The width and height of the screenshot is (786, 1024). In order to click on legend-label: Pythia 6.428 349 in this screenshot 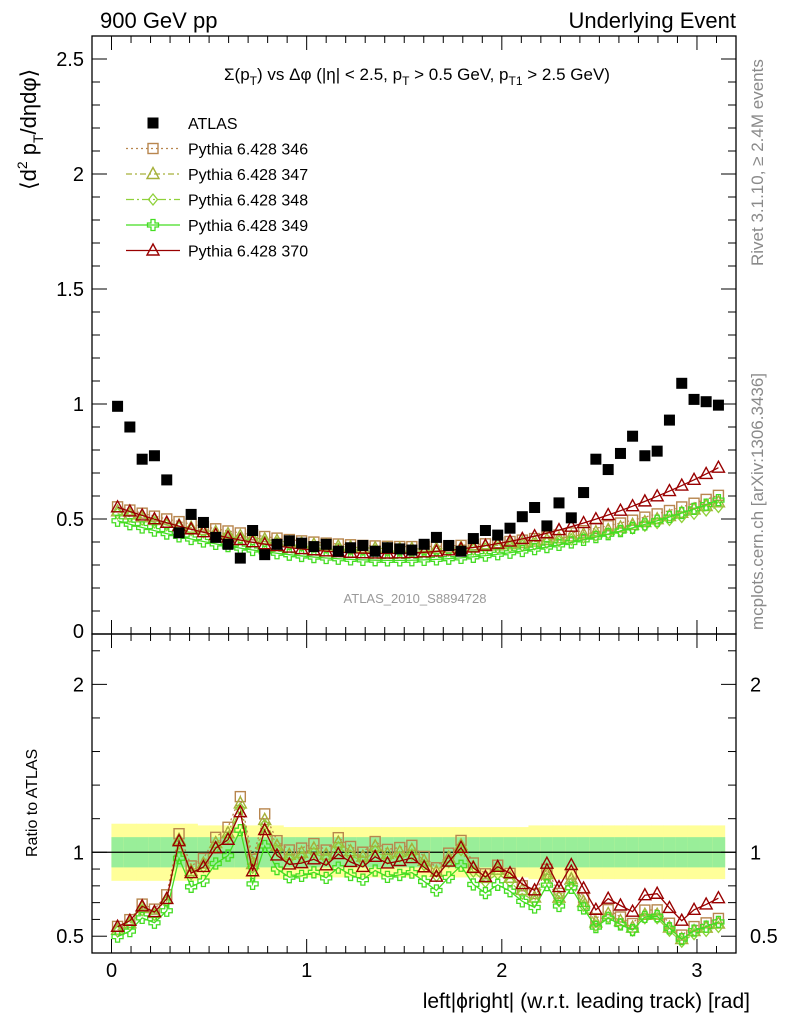, I will do `click(248, 226)`.